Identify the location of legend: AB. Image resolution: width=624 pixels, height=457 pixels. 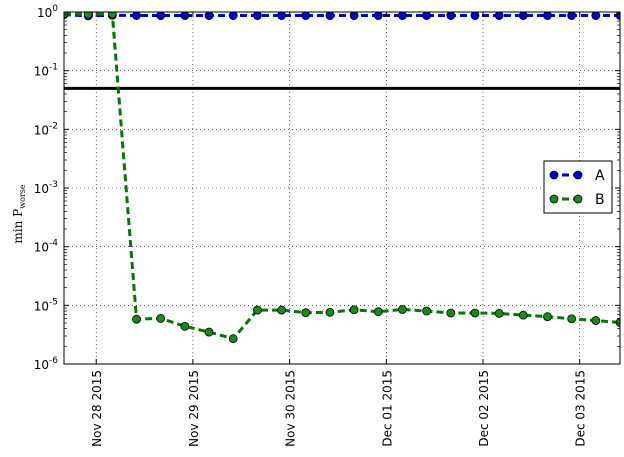
(578, 187).